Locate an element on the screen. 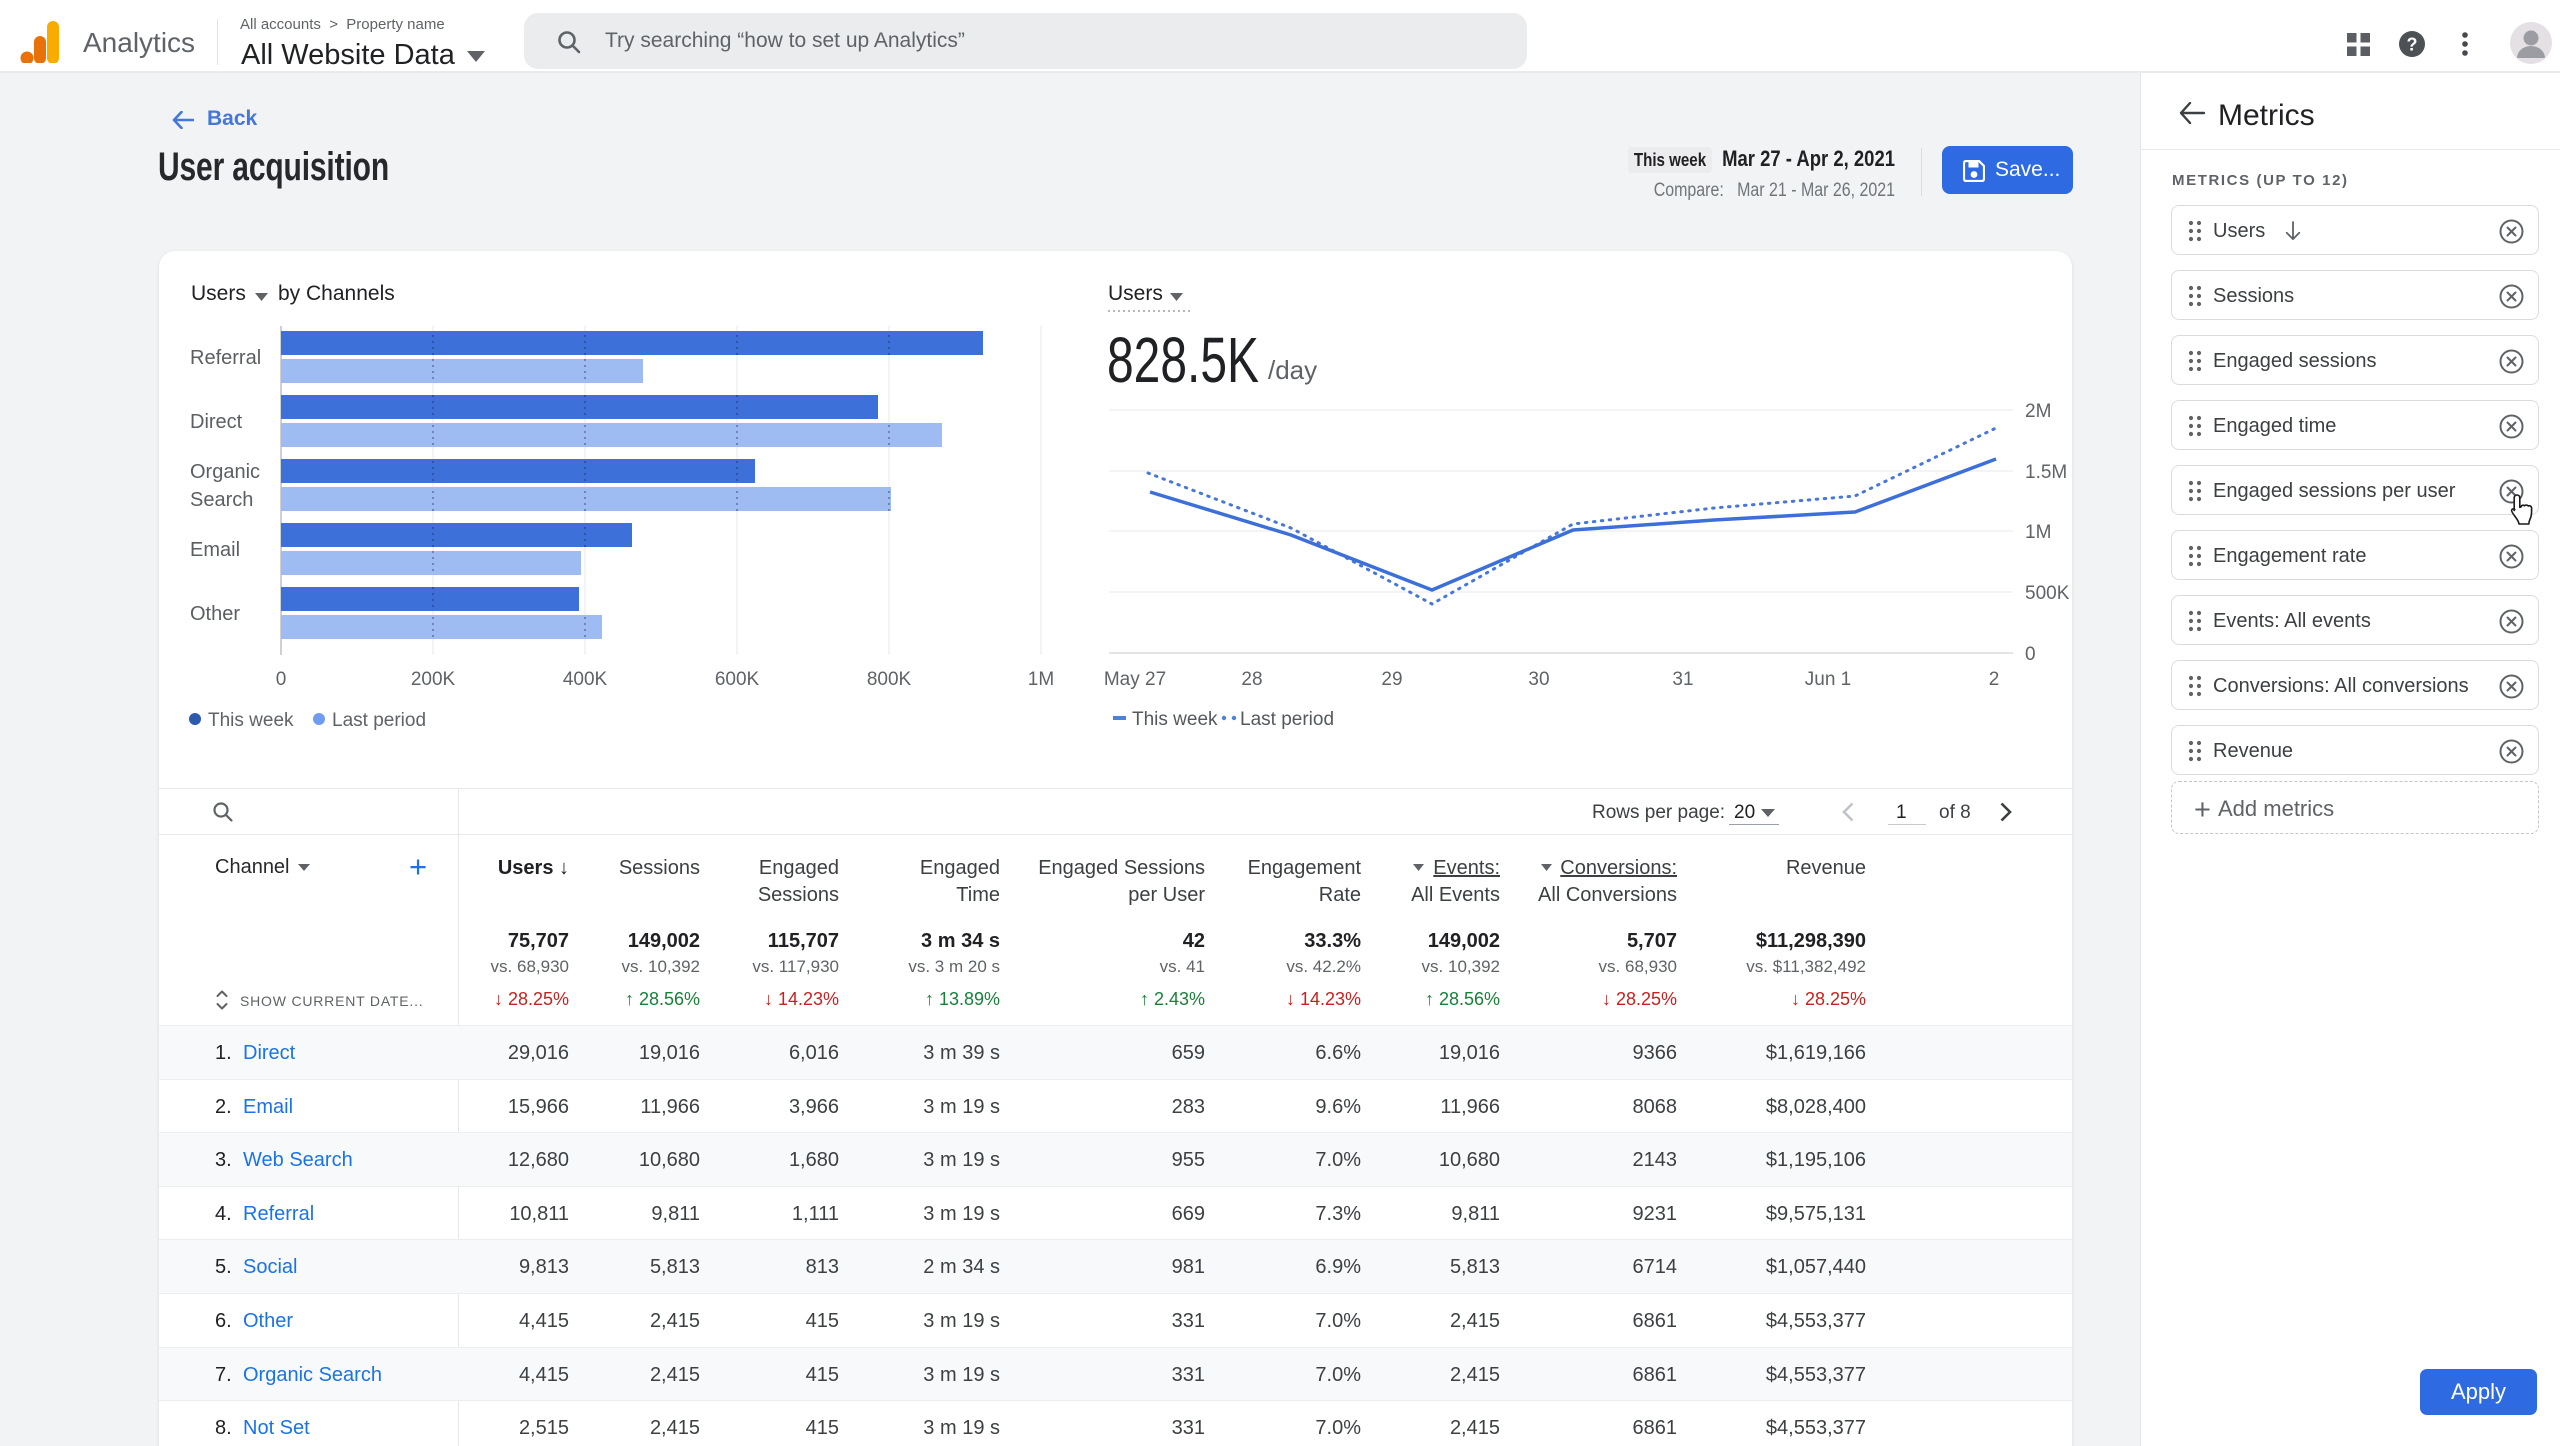 This screenshot has height=1446, width=2560. svg-text: 30 is located at coordinates (1538, 679).